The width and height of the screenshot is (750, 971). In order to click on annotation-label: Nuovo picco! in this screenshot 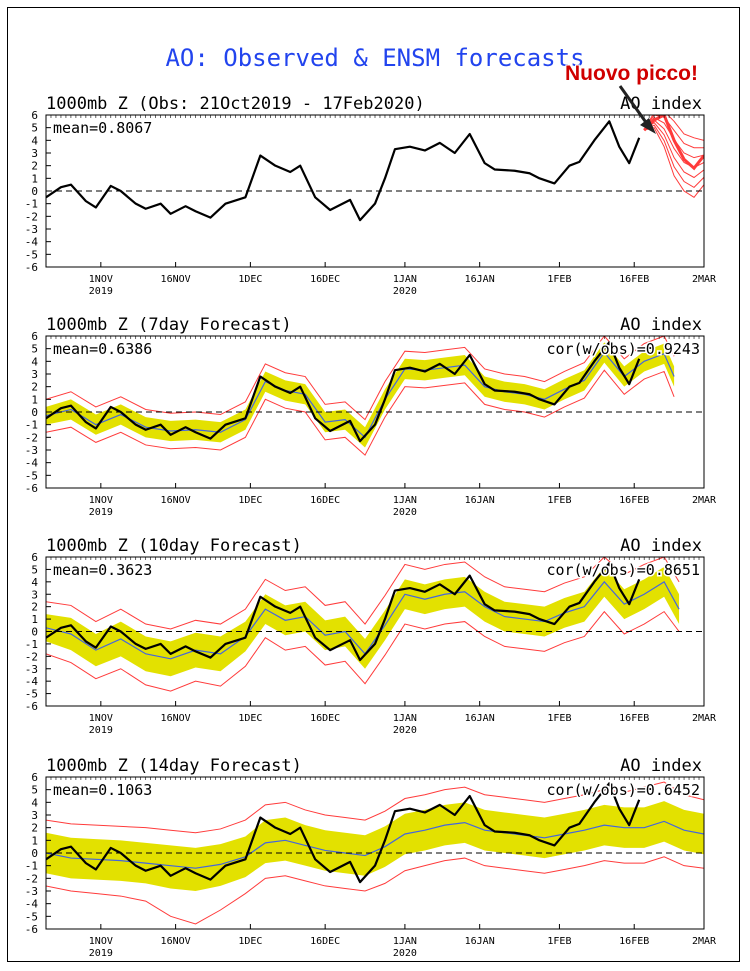, I will do `click(632, 73)`.